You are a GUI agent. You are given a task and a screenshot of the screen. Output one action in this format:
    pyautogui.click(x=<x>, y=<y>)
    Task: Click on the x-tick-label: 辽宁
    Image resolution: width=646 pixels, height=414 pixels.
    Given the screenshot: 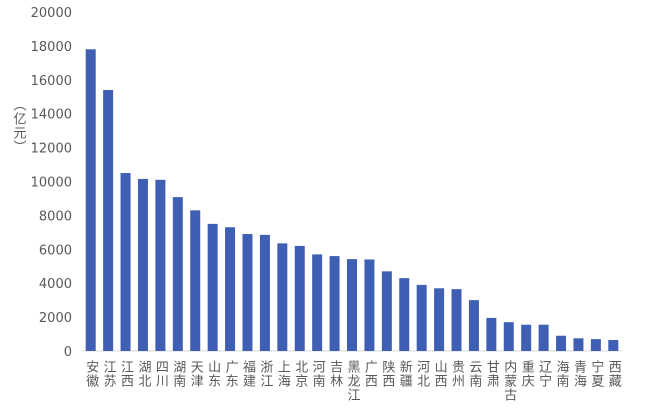 What is the action you would take?
    pyautogui.click(x=544, y=374)
    